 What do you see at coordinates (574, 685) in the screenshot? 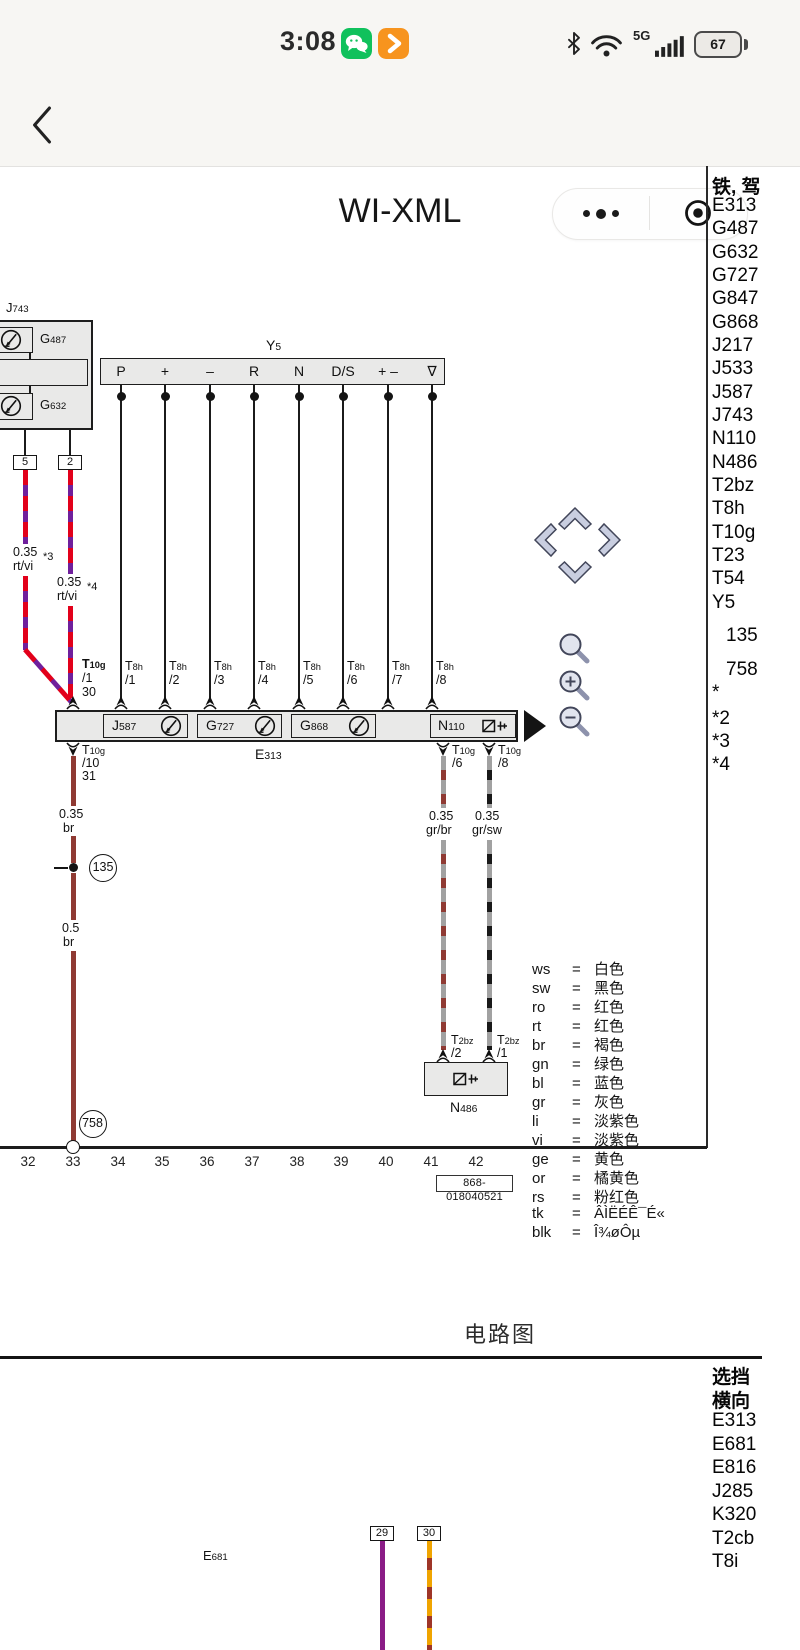
I see `zoom-in-button` at bounding box center [574, 685].